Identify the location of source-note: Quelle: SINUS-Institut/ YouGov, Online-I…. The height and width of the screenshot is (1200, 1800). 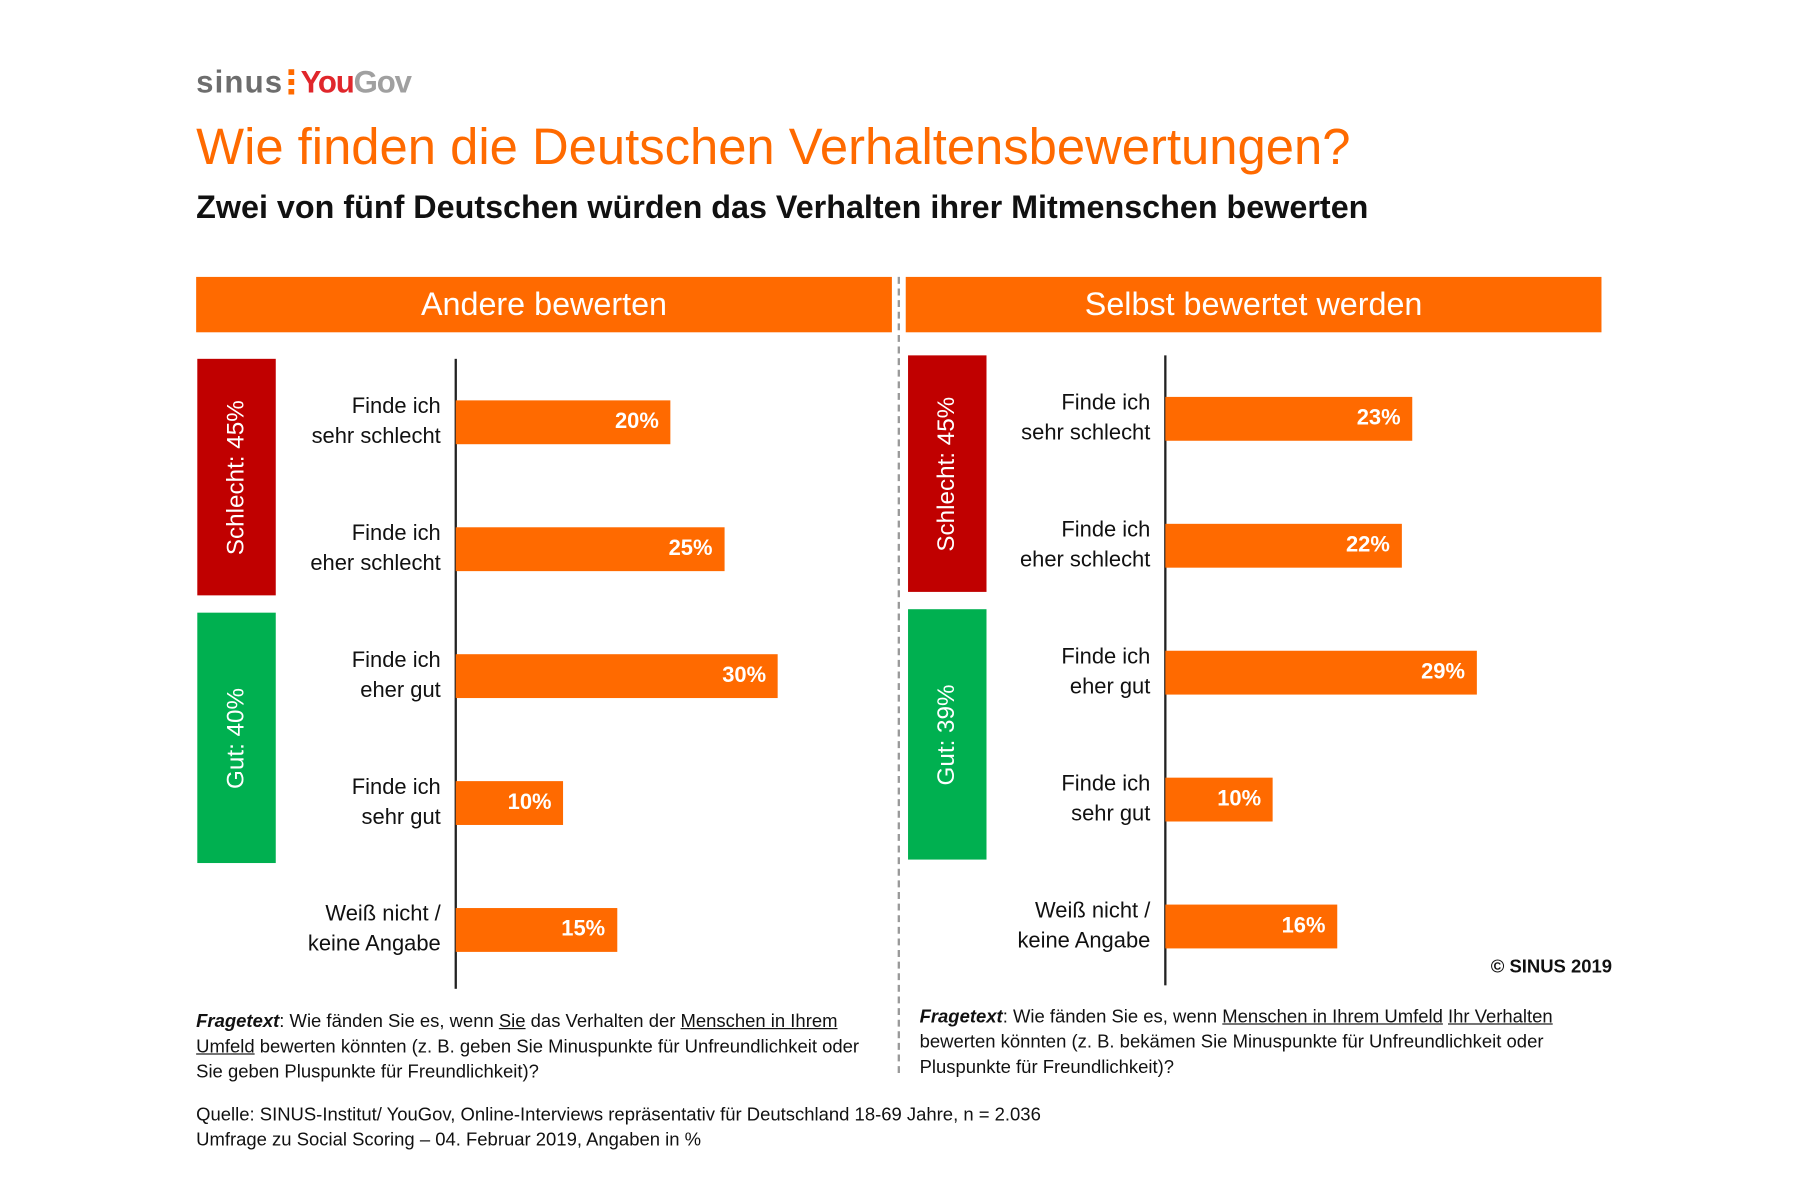
(618, 1128).